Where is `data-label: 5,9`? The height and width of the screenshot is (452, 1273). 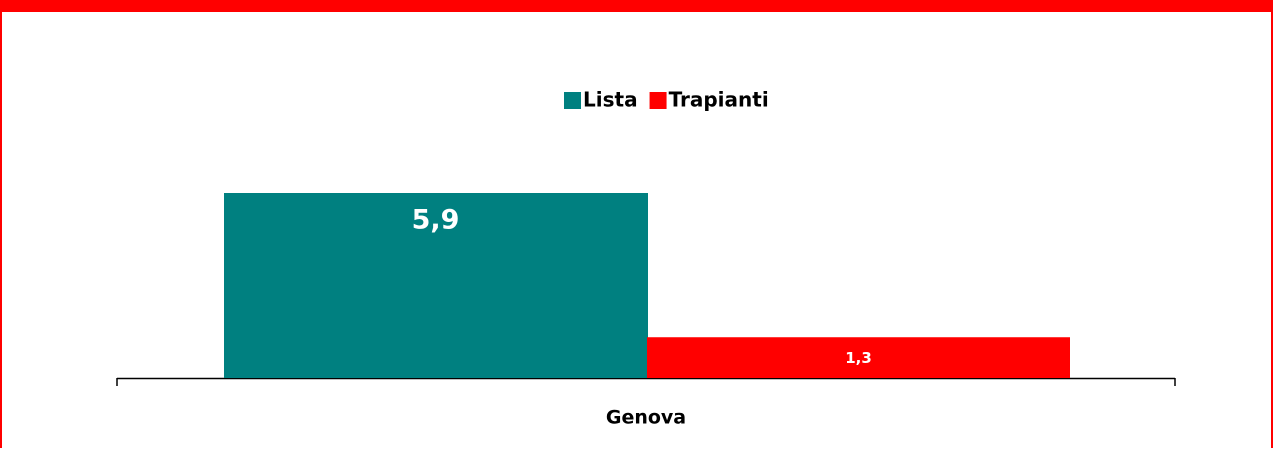 data-label: 5,9 is located at coordinates (436, 220).